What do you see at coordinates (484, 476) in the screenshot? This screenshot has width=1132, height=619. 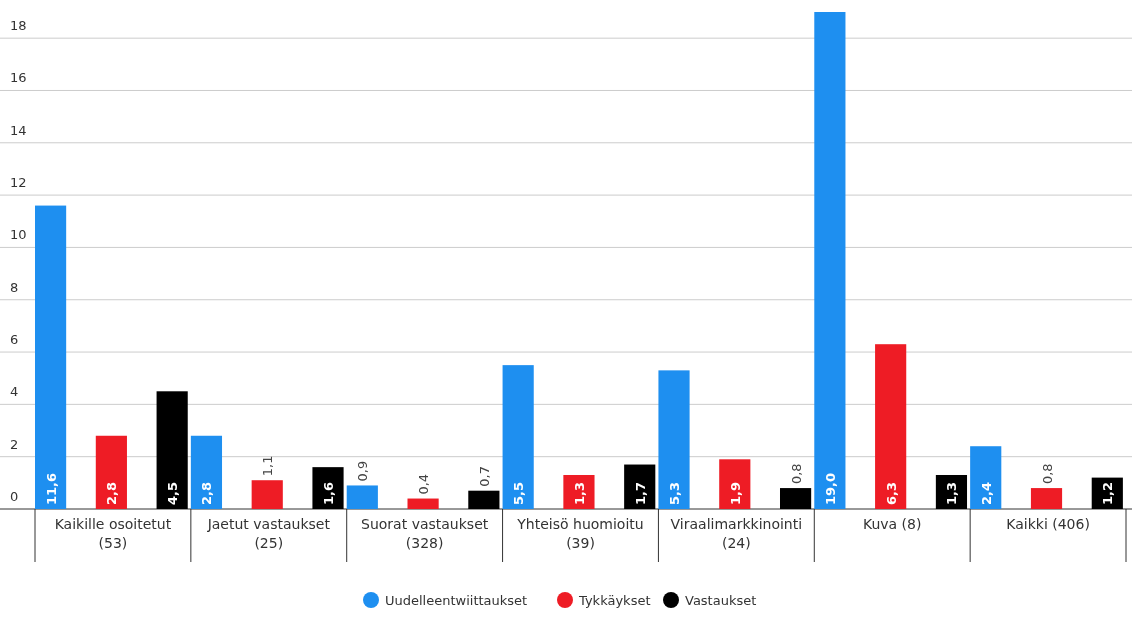 I see `data-label: 0,7` at bounding box center [484, 476].